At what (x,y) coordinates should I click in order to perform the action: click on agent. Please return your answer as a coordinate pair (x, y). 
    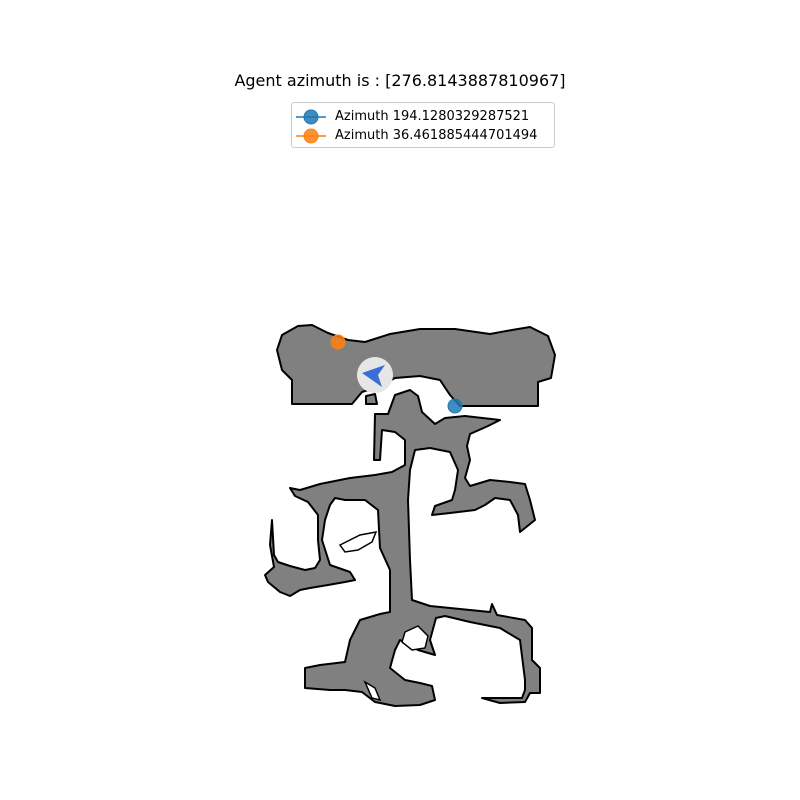
    Looking at the image, I should click on (375, 375).